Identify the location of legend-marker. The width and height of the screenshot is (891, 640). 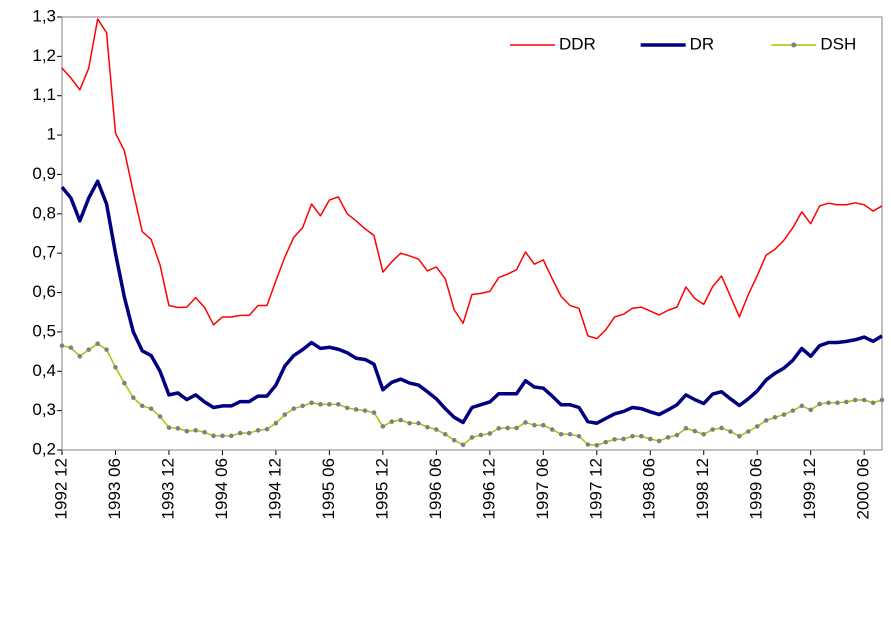
(794, 45).